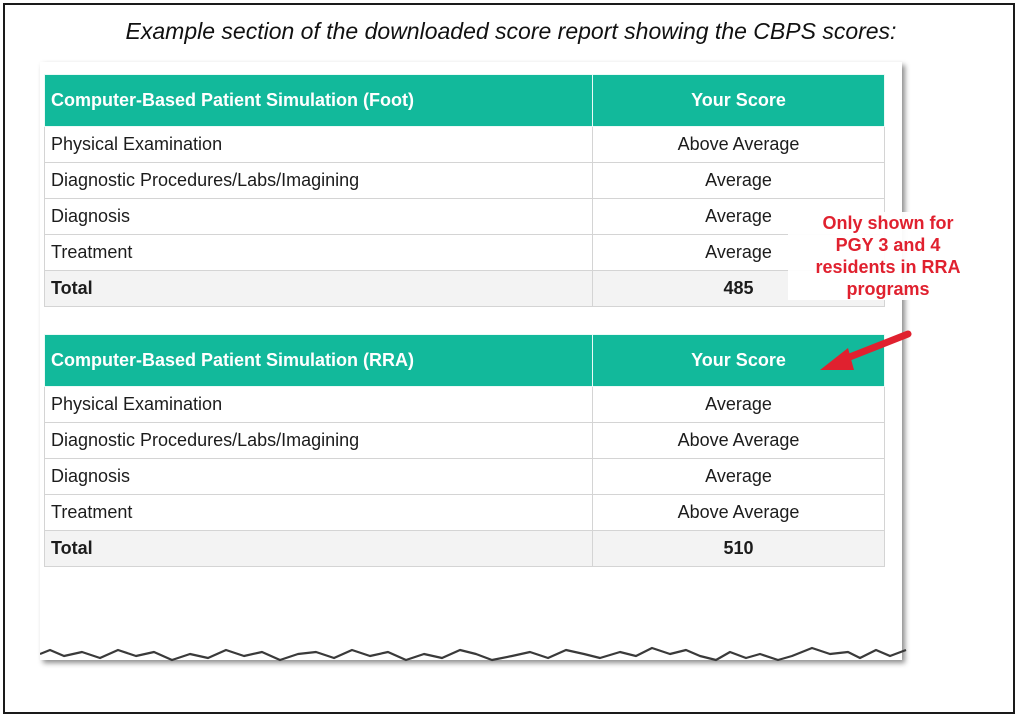 The width and height of the screenshot is (1022, 723). I want to click on total-row: Total 485, so click(464, 288).